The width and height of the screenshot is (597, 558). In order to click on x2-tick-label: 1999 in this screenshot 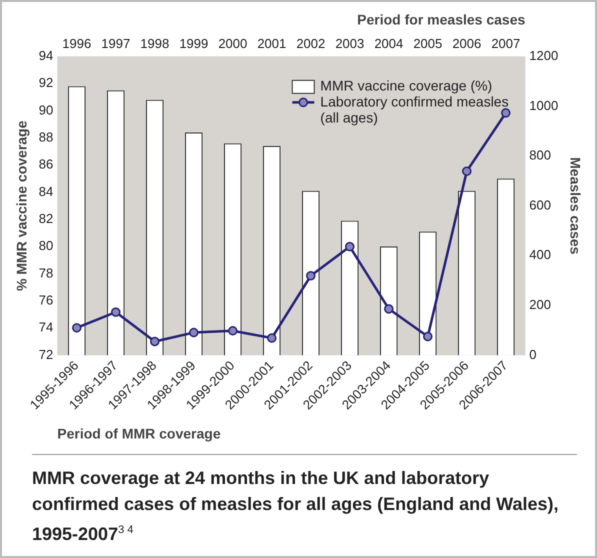, I will do `click(193, 44)`.